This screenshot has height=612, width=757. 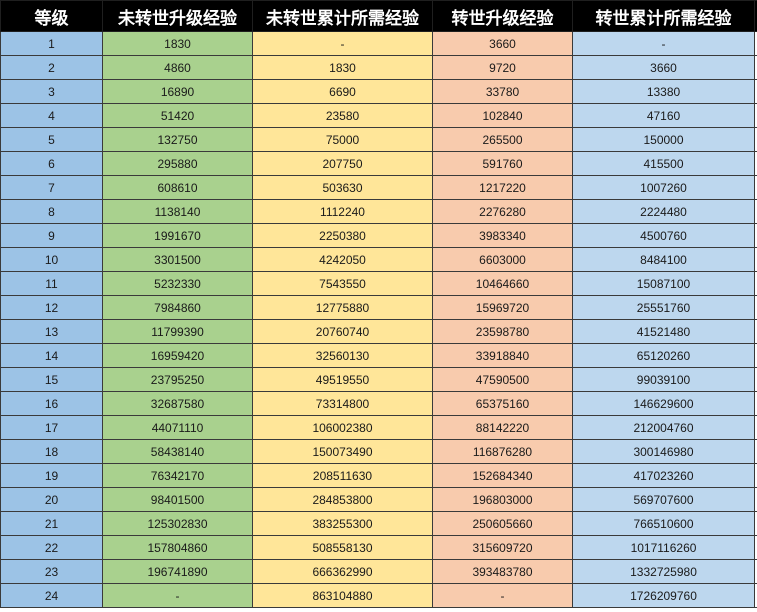 What do you see at coordinates (663, 403) in the screenshot?
I see `cell-rebirth-cumulative: 146629600` at bounding box center [663, 403].